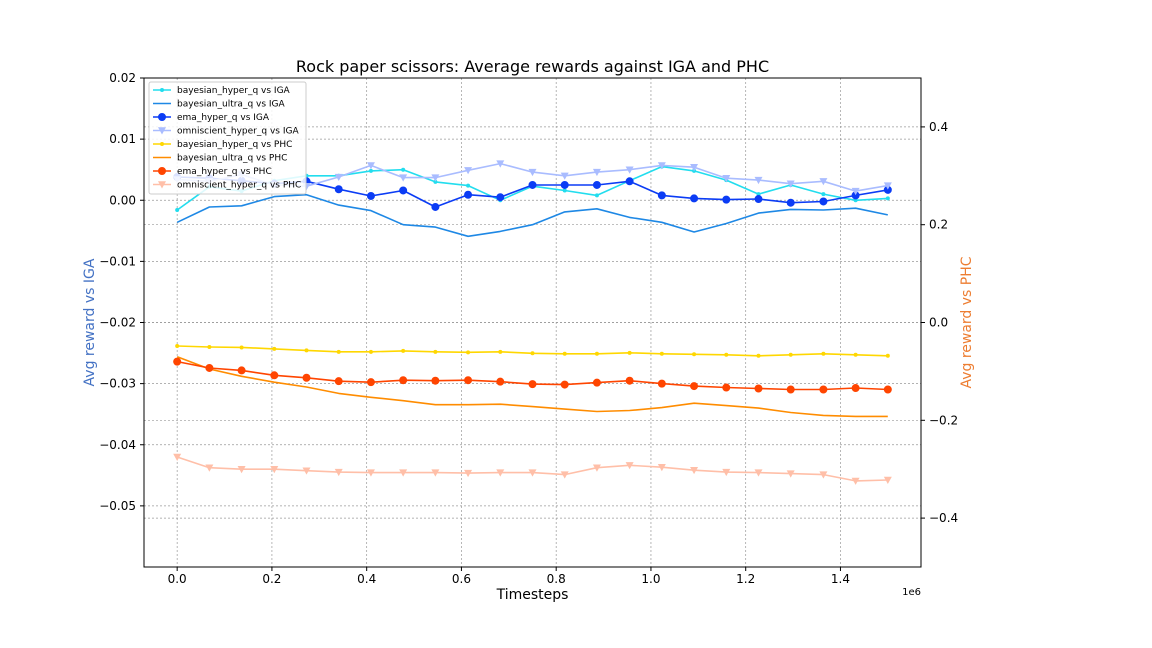  What do you see at coordinates (650, 579) in the screenshot?
I see `x-tick-label: 1.0` at bounding box center [650, 579].